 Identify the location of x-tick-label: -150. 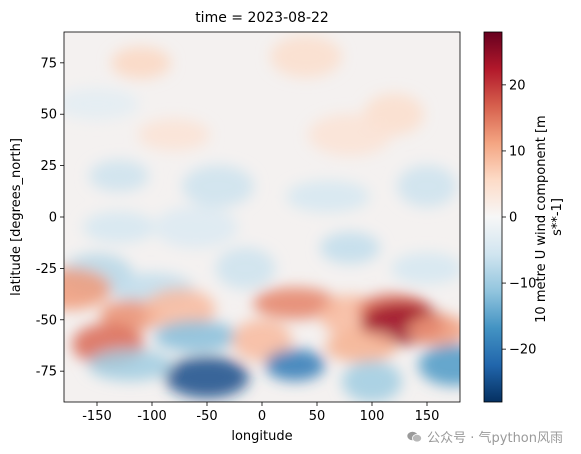
(97, 416).